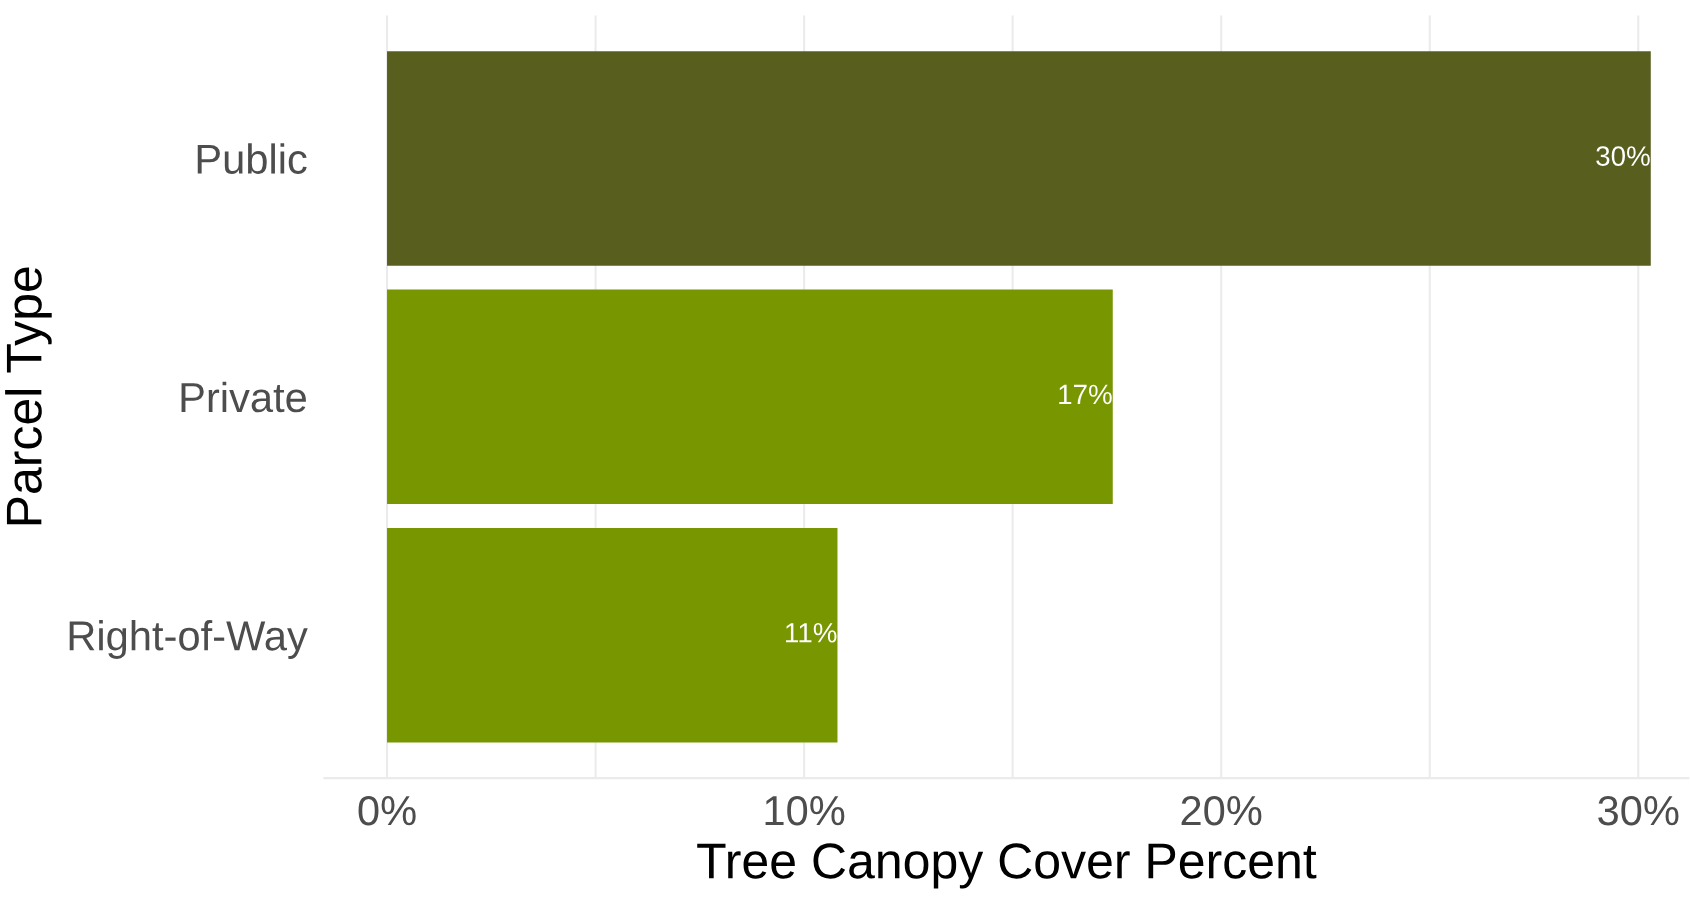  What do you see at coordinates (188, 639) in the screenshot?
I see `y-tick-label: Right-of-Way` at bounding box center [188, 639].